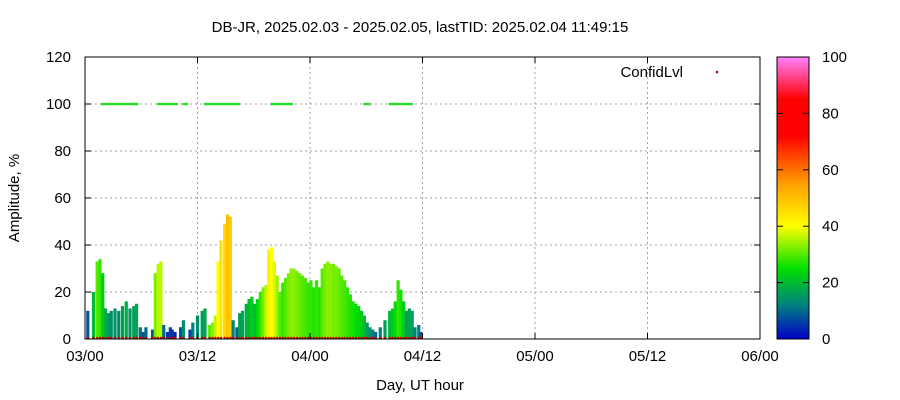 The image size is (900, 400). Describe the element at coordinates (648, 356) in the screenshot. I see `x-tick-label: 05/12` at that location.